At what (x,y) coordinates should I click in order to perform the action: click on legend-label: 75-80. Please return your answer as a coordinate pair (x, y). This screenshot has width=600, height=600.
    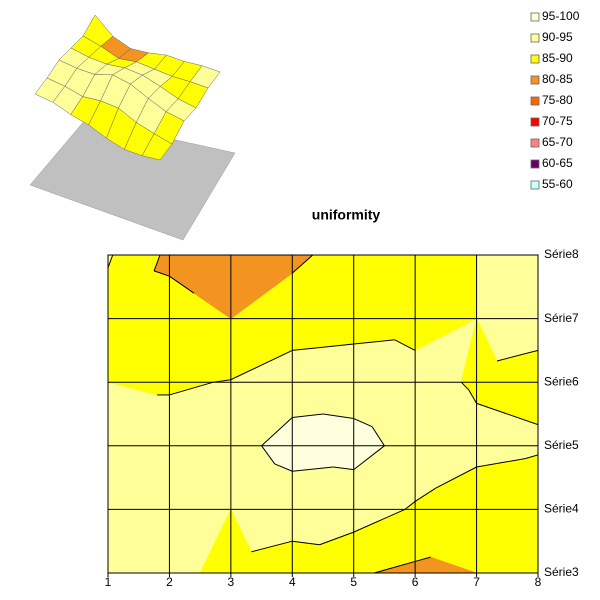
    Looking at the image, I should click on (557, 100).